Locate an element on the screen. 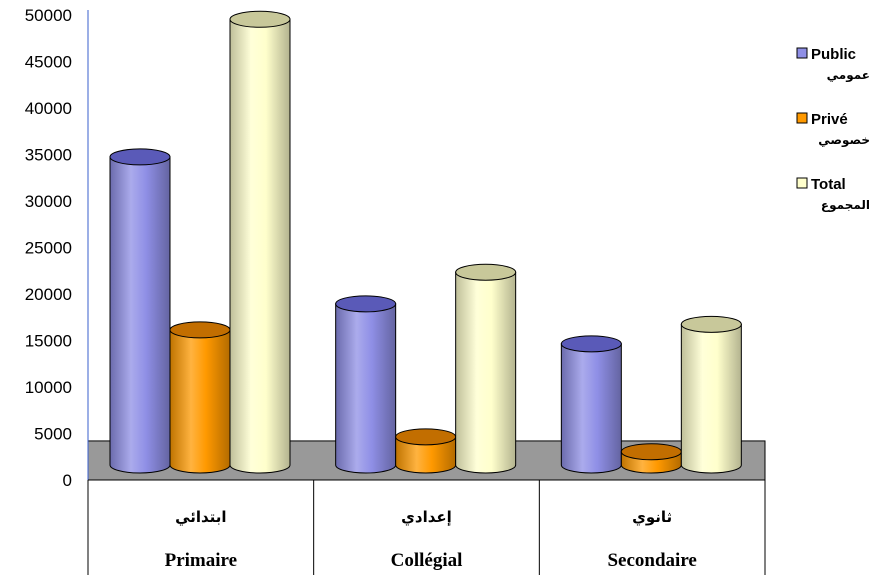 This screenshot has height=583, width=880. category-label: Secondaire is located at coordinates (651, 560).